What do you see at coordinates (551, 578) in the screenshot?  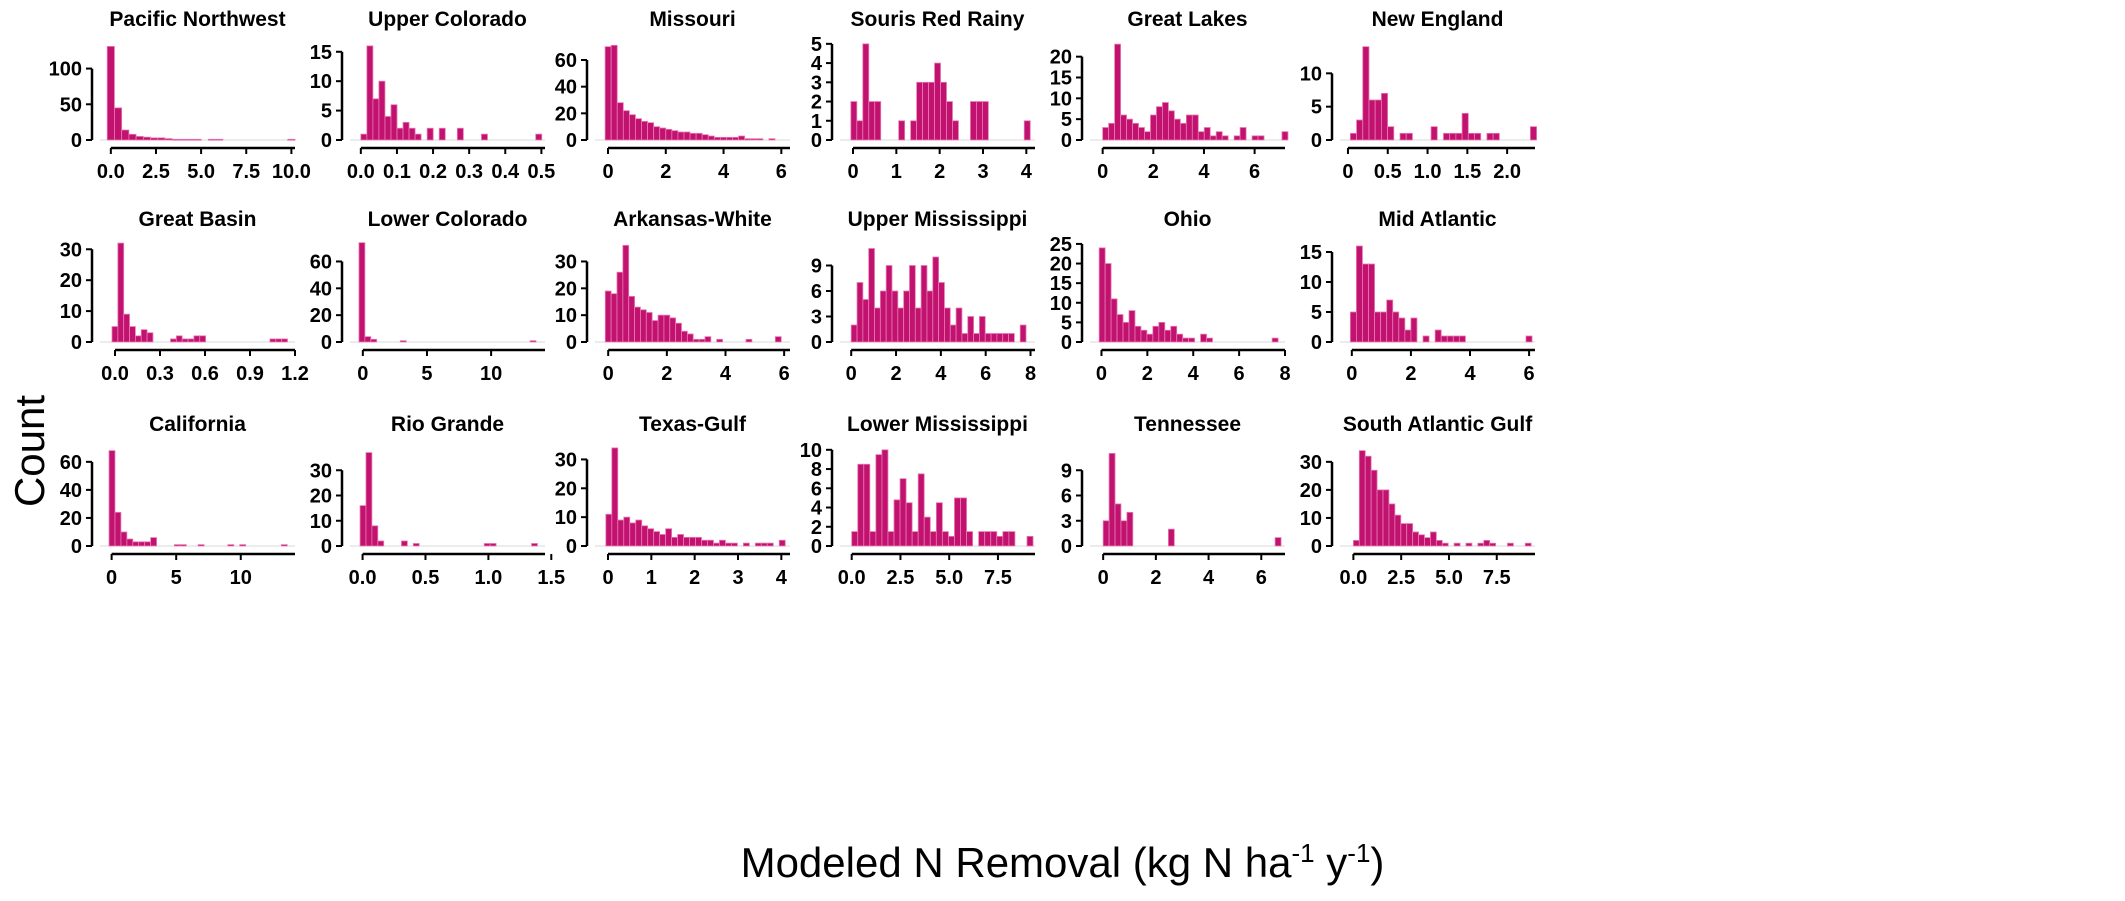 I see `x-tick-label: 1.5` at bounding box center [551, 578].